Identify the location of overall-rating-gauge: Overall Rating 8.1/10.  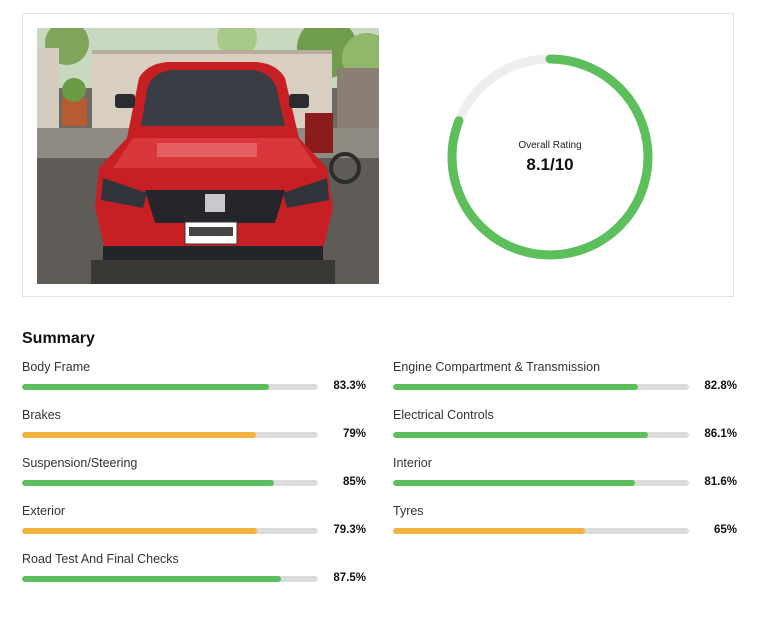
(550, 157).